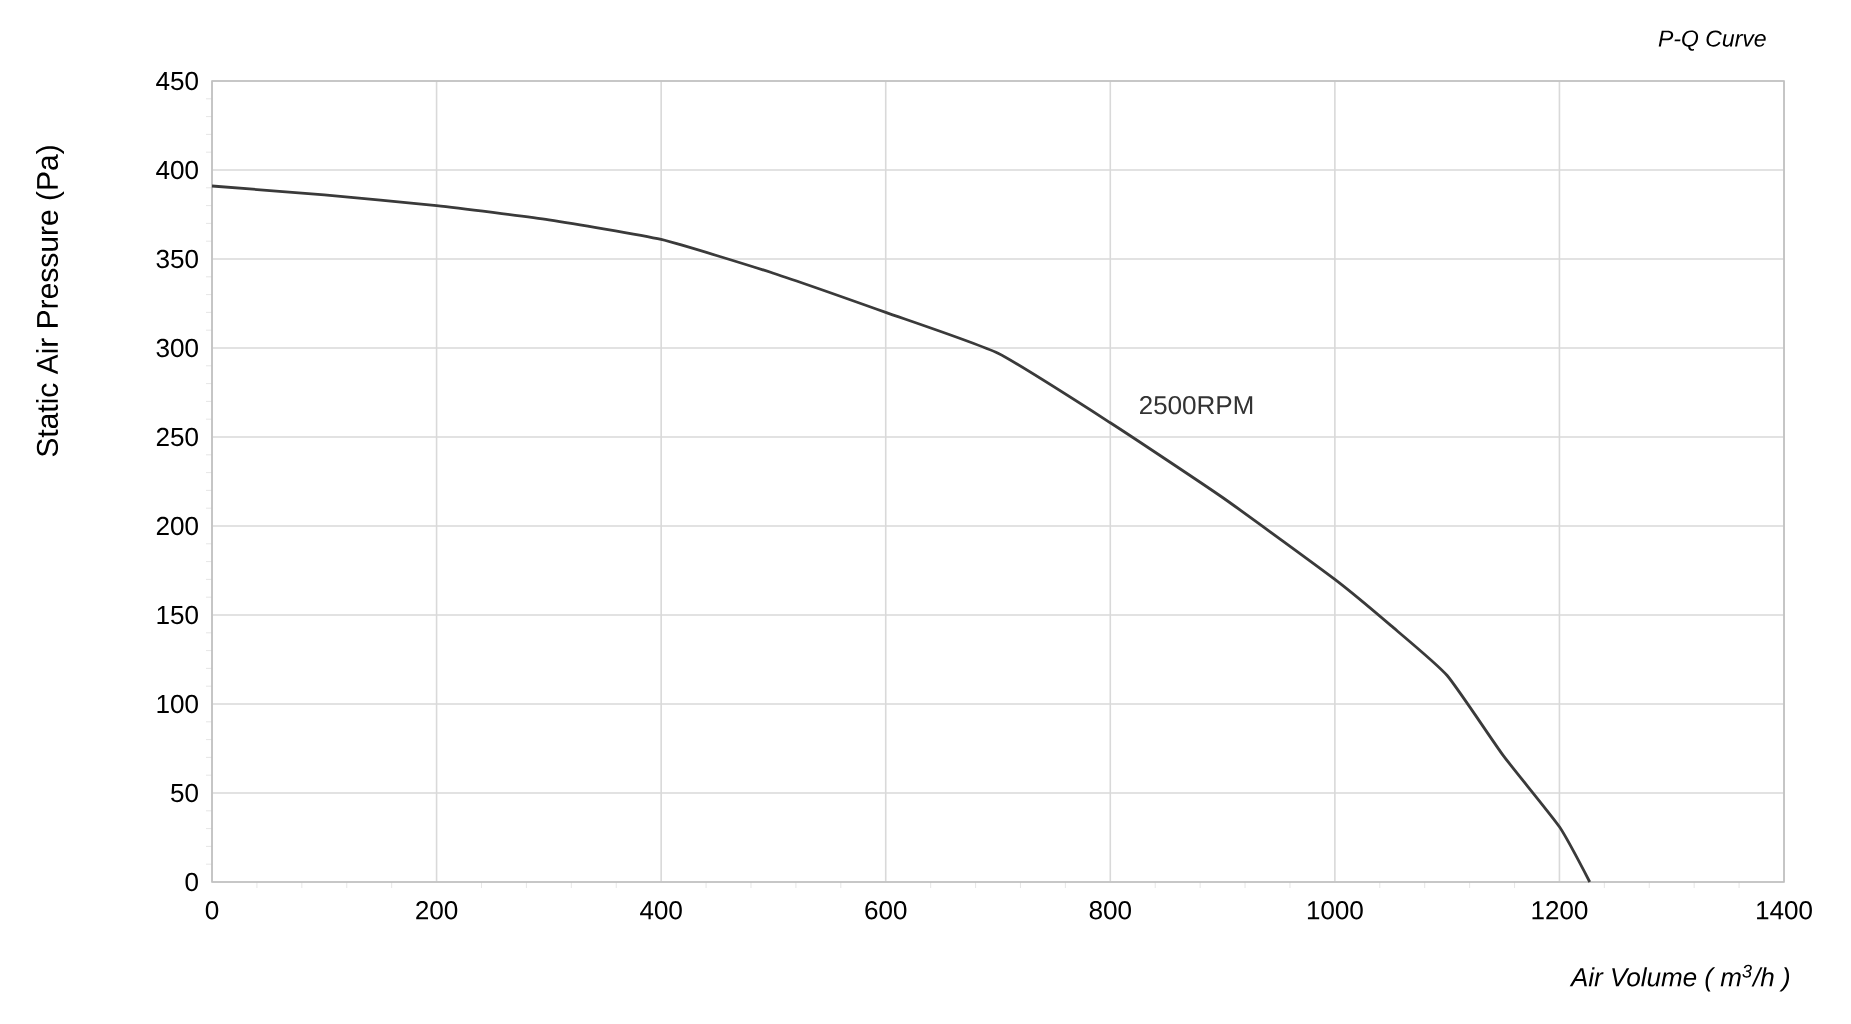  What do you see at coordinates (177, 437) in the screenshot?
I see `y-tick-label: 250` at bounding box center [177, 437].